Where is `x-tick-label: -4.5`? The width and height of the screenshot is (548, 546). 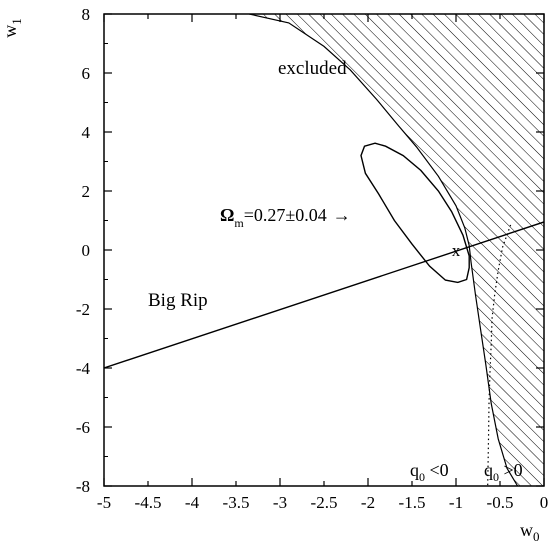 x-tick-label: -4.5 is located at coordinates (148, 502).